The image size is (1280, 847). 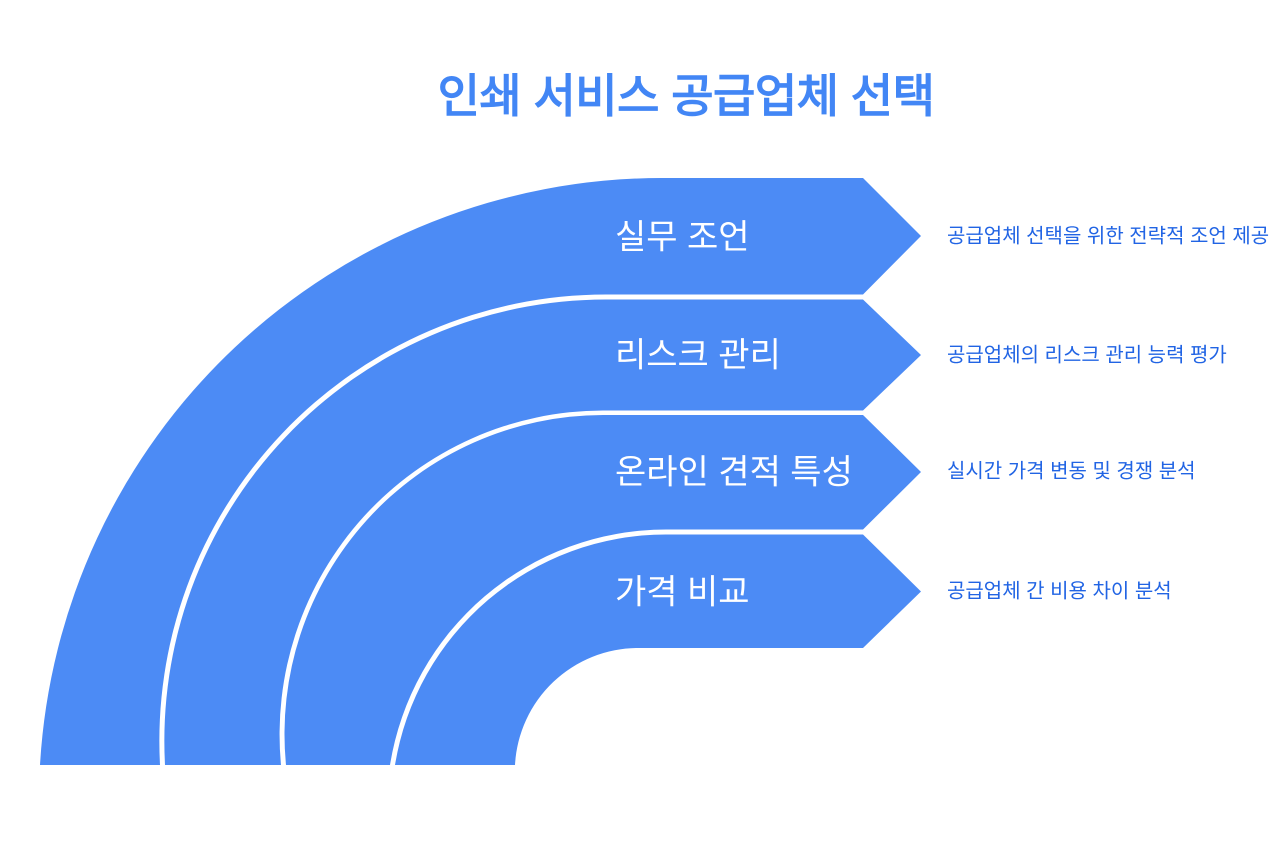 I want to click on band-label-risk-management: 리스크 관리, so click(x=698, y=355).